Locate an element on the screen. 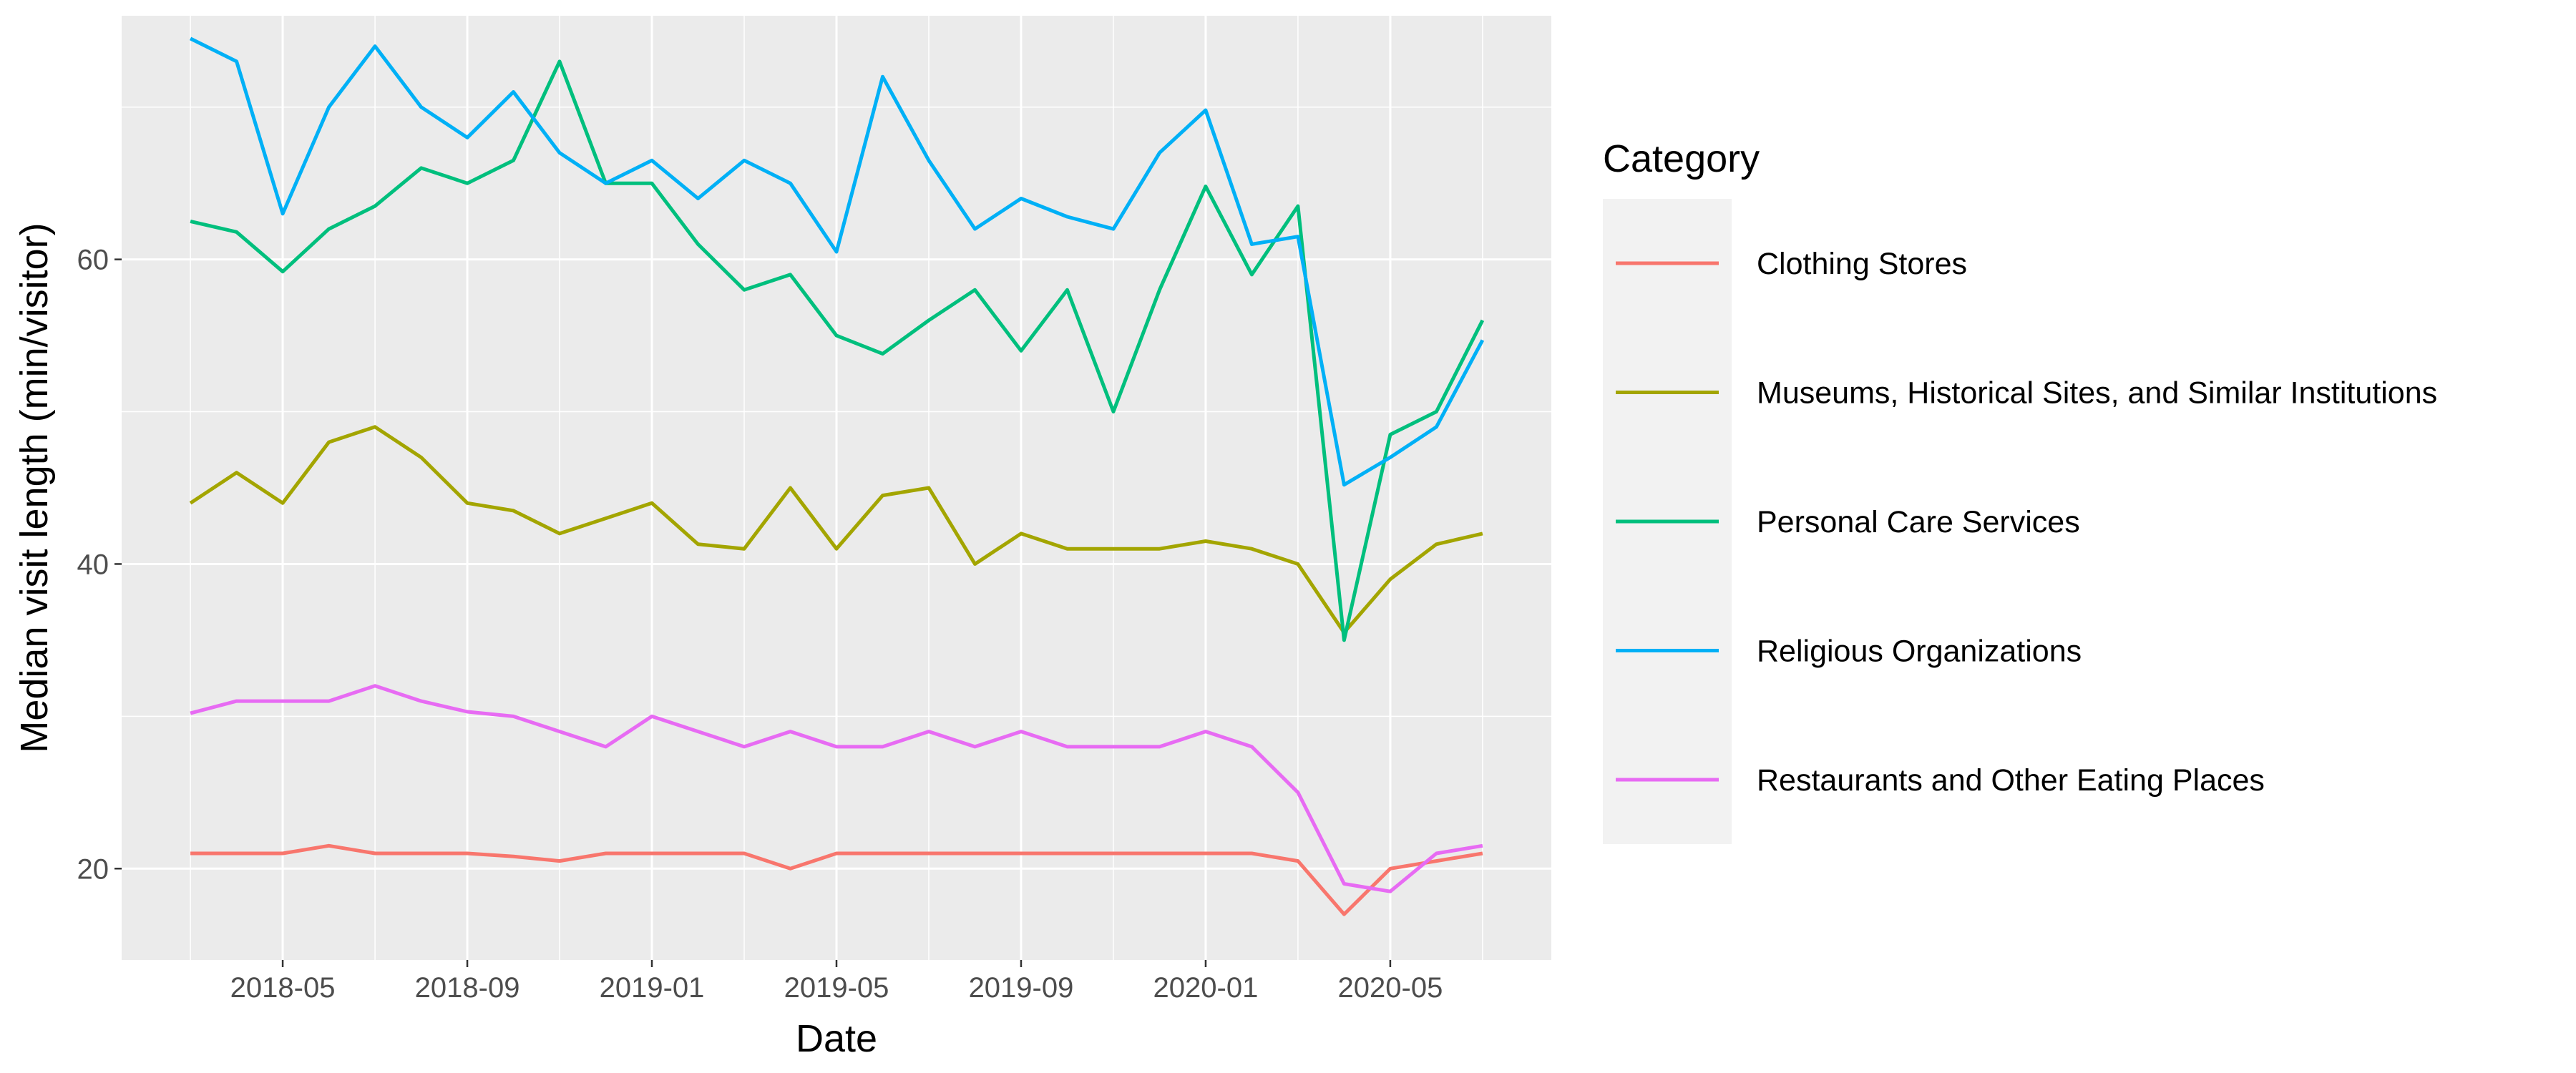  legend-label: Restaurants and Other Eating Places is located at coordinates (2011, 780).